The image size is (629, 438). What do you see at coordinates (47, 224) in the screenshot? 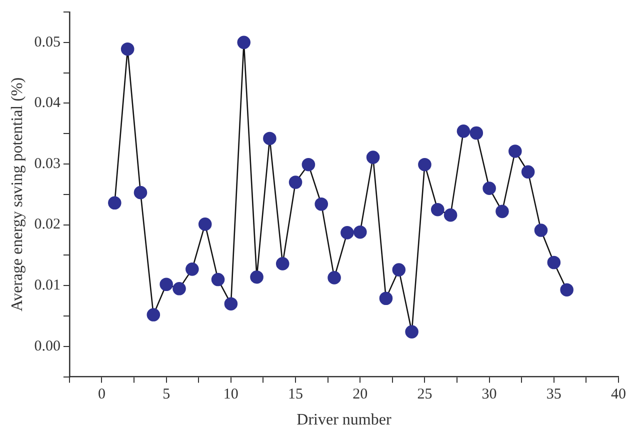
I see `y-tick-label: 0.02` at bounding box center [47, 224].